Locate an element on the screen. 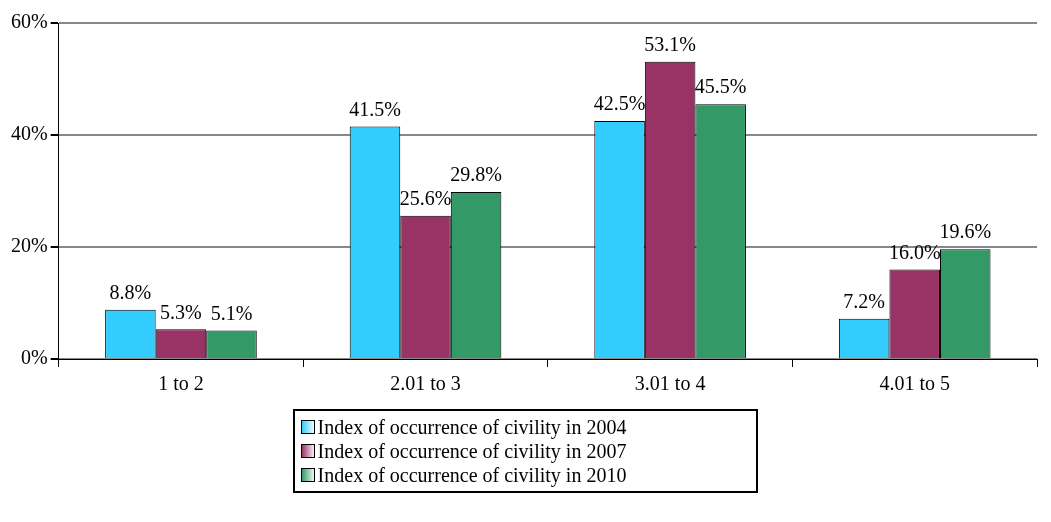 This screenshot has height=522, width=1051. x-tick-label: 1 to 2 is located at coordinates (181, 383).